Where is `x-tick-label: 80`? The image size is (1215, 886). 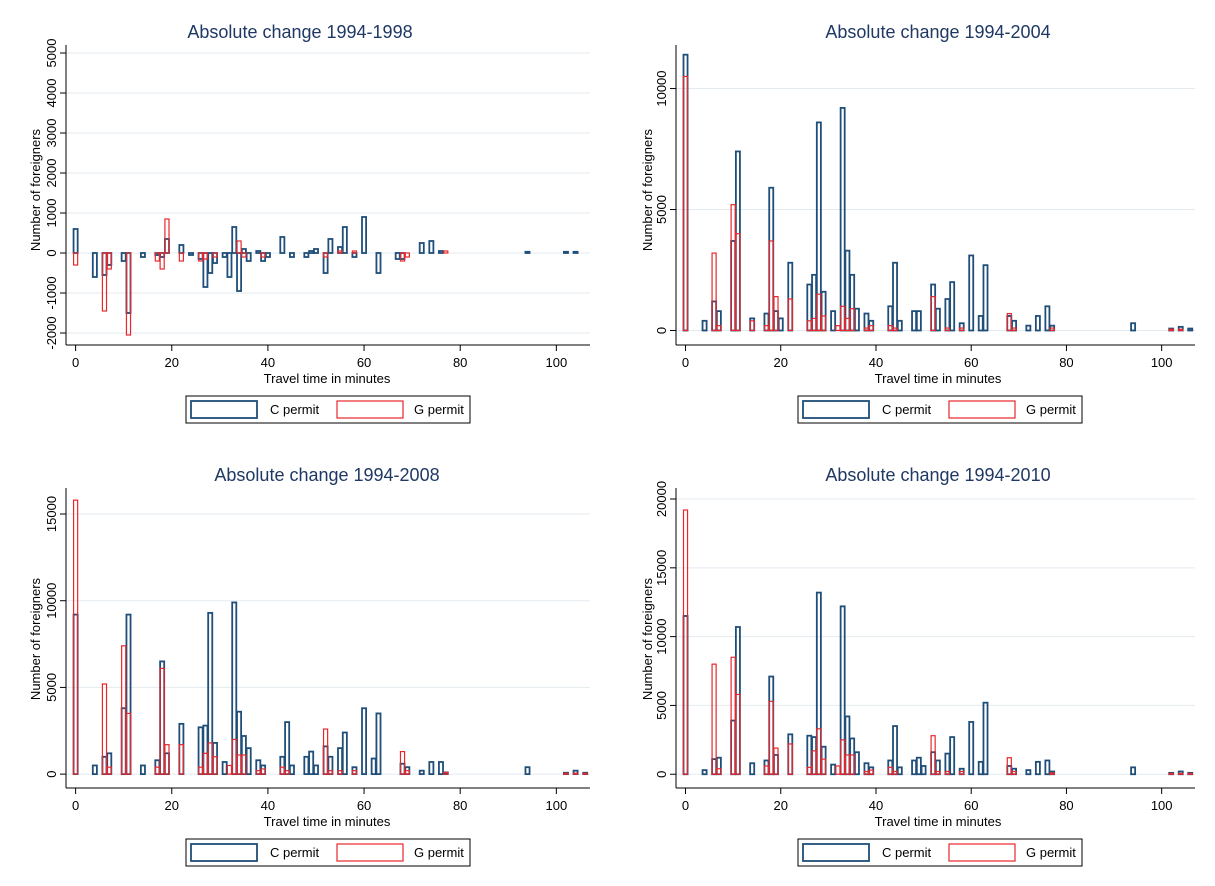
x-tick-label: 80 is located at coordinates (460, 805).